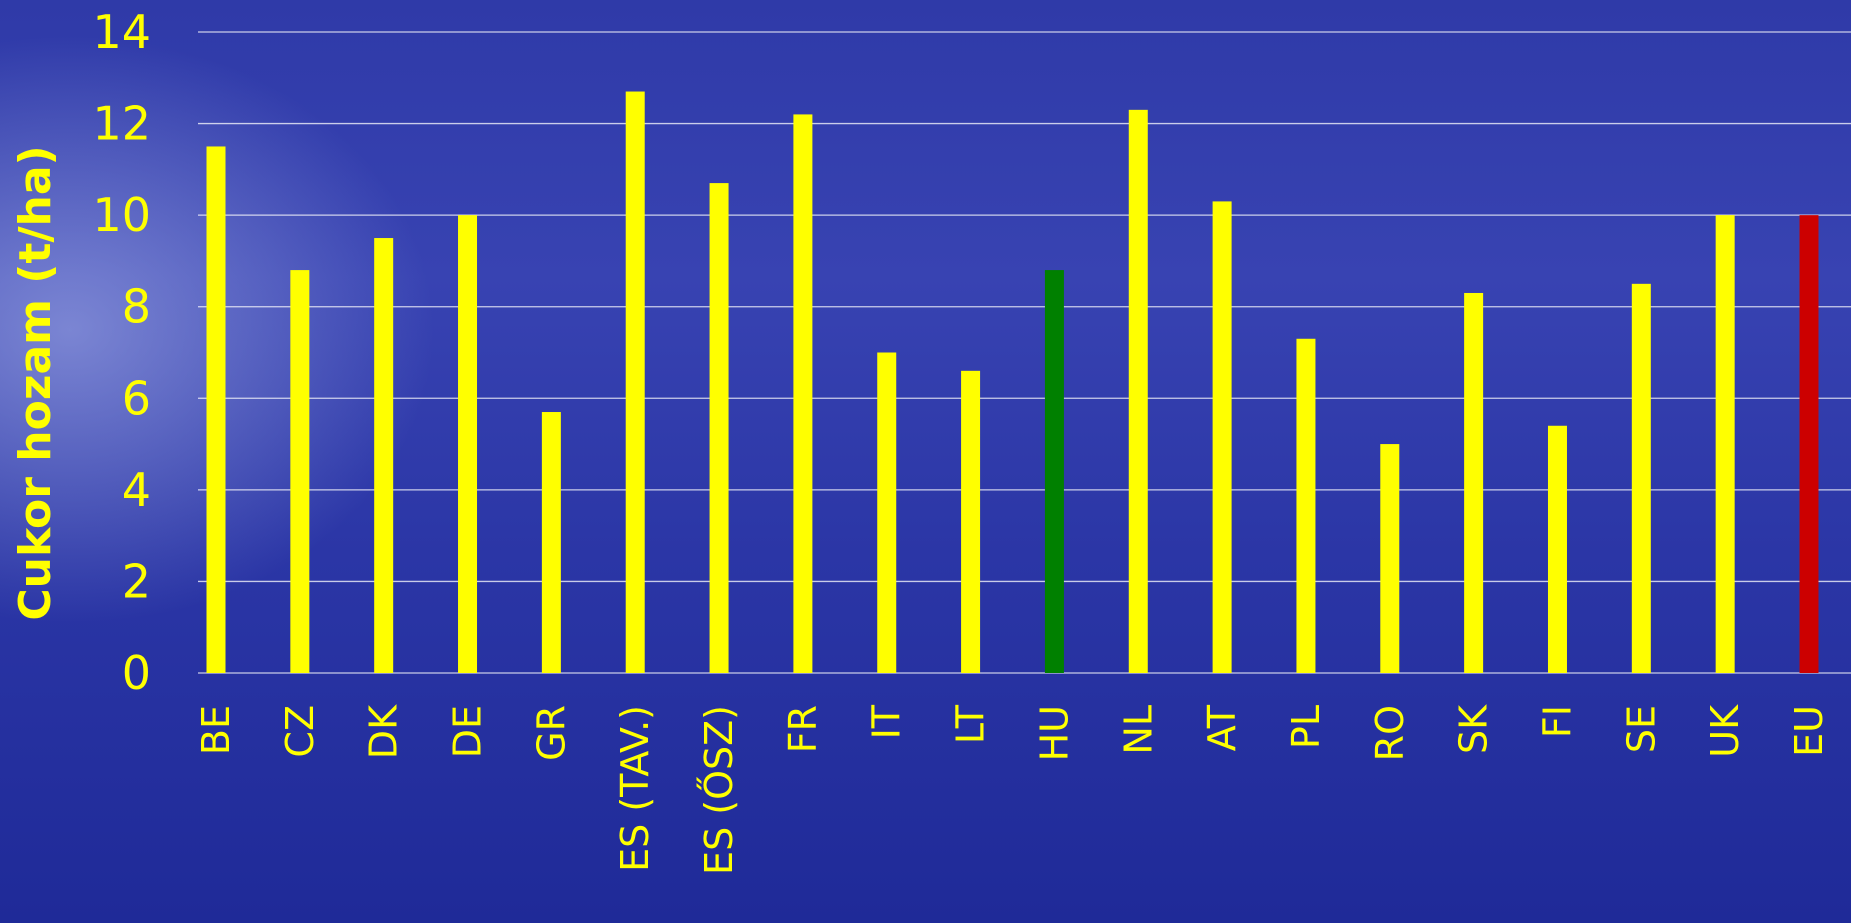  Describe the element at coordinates (121, 352) in the screenshot. I see `y-axis-ticks: 0 2 4 6 8 10 12 14` at that location.